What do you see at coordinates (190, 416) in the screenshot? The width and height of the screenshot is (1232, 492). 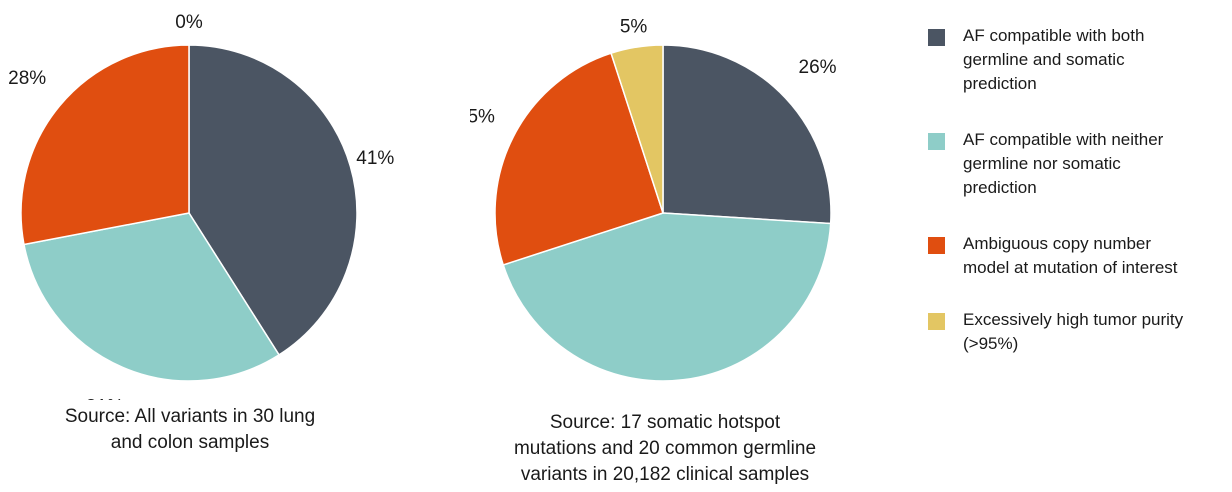 I see `caption-line: Source: All variants in 30 lung` at bounding box center [190, 416].